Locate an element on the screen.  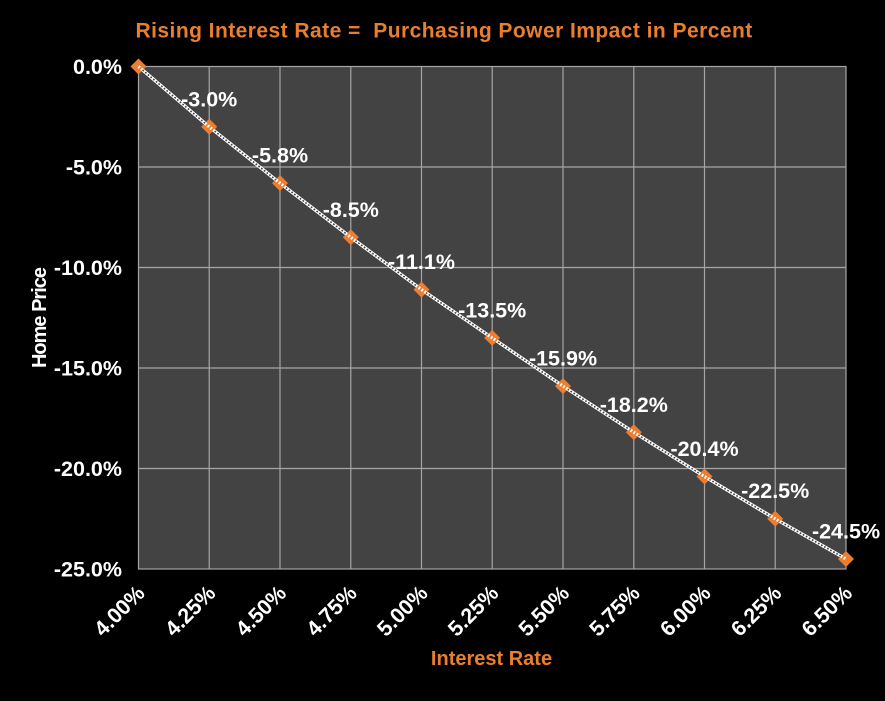
svg-text: -15.9% is located at coordinates (563, 359).